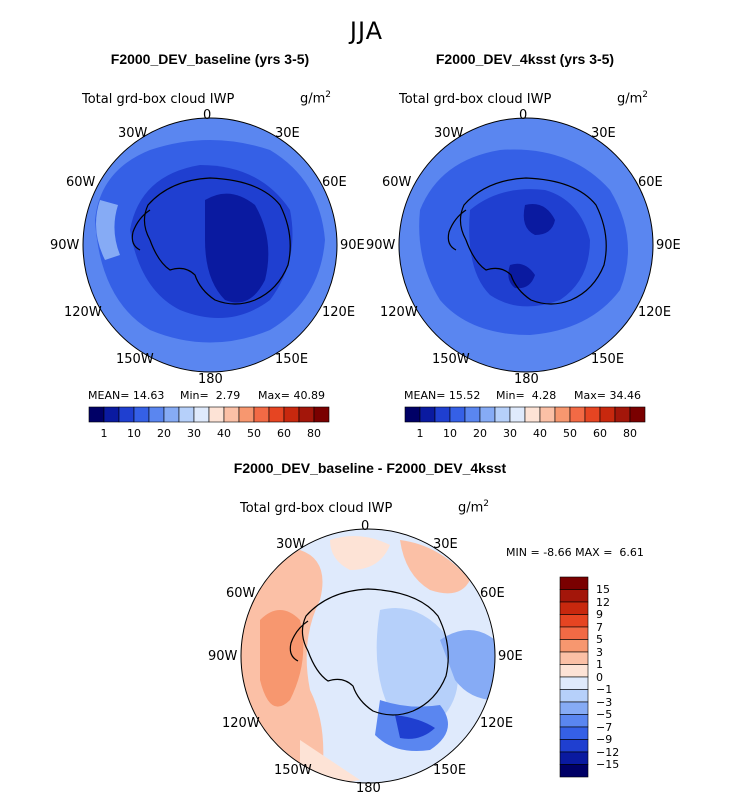 This screenshot has height=798, width=733. What do you see at coordinates (450, 433) in the screenshot?
I see `p2-cb-tick: 10` at bounding box center [450, 433].